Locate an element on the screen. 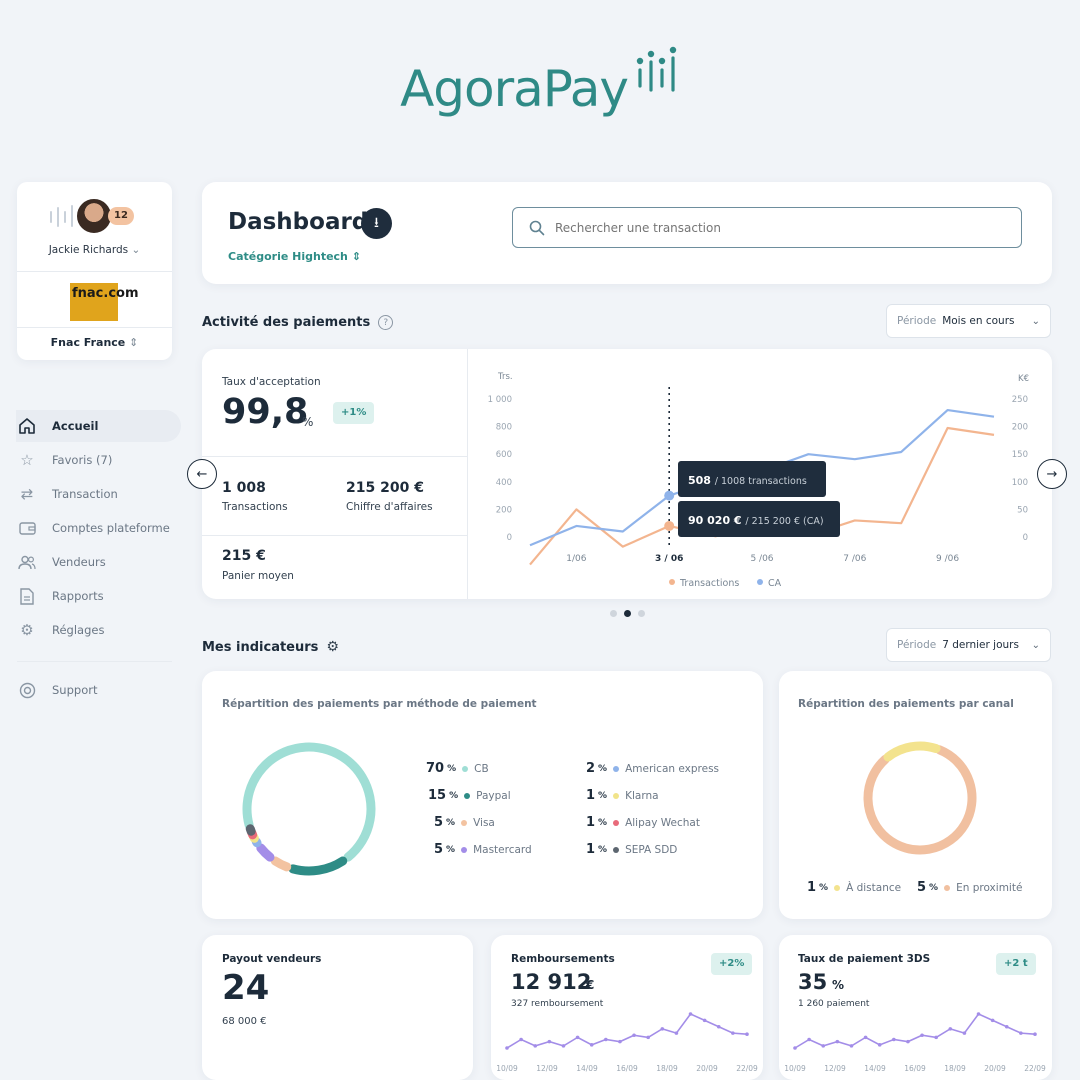 The width and height of the screenshot is (1080, 1080). search-box is located at coordinates (767, 227).